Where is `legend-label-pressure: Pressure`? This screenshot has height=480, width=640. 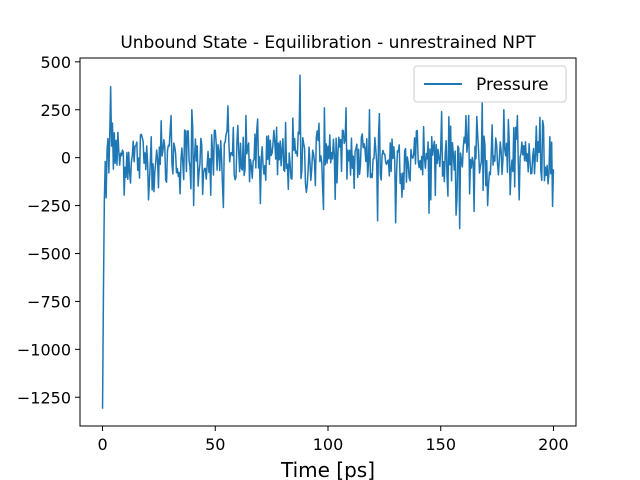 legend-label-pressure: Pressure is located at coordinates (512, 85).